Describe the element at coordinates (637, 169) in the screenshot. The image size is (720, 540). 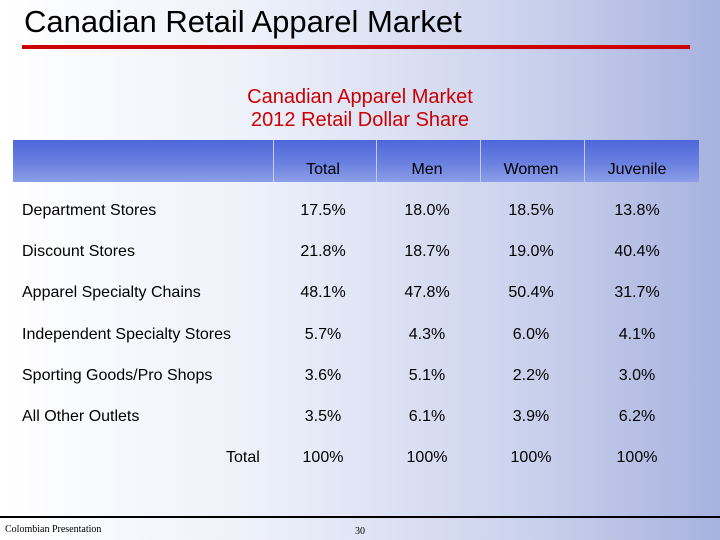
I see `column-header-juvenile: Juvenile` at that location.